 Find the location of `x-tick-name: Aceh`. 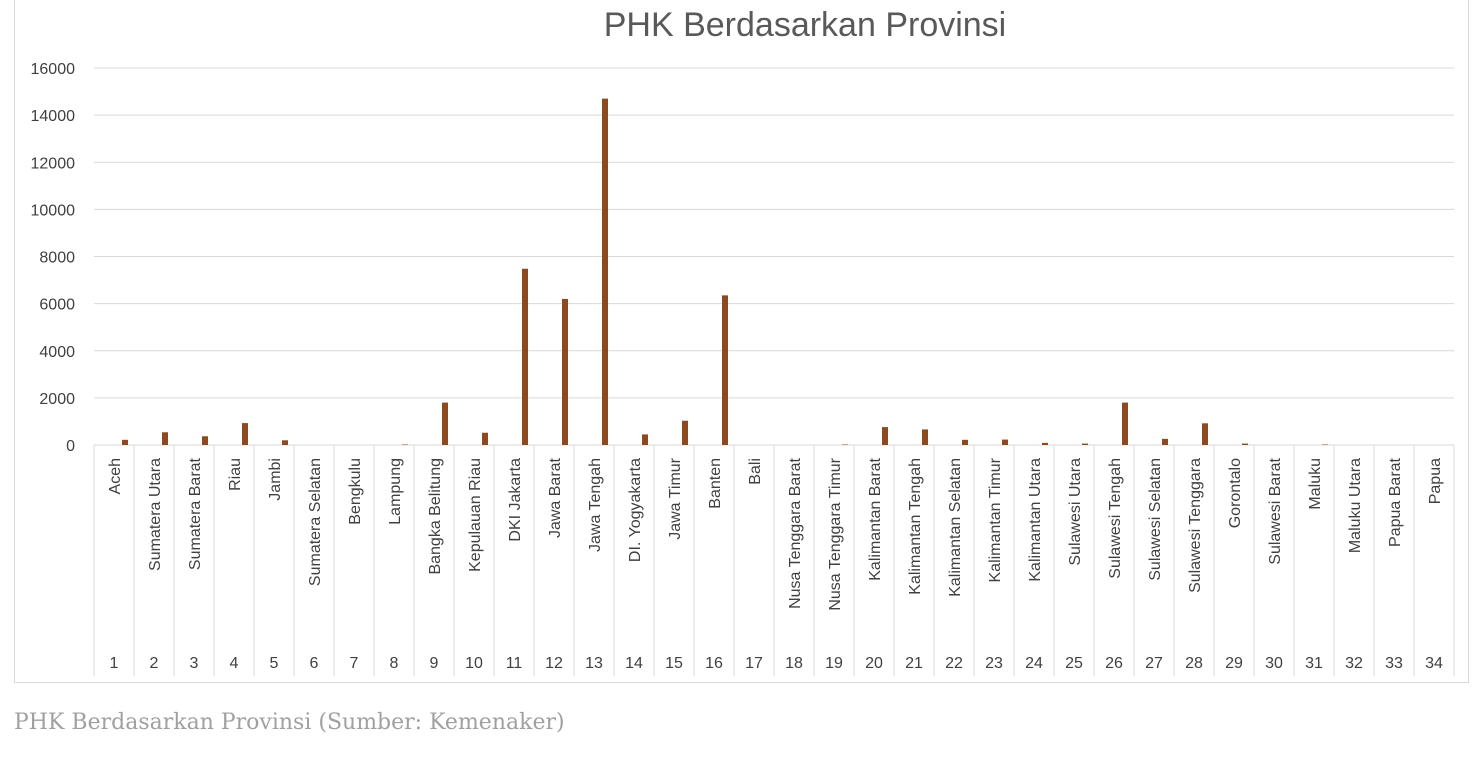

x-tick-name: Aceh is located at coordinates (115, 476).